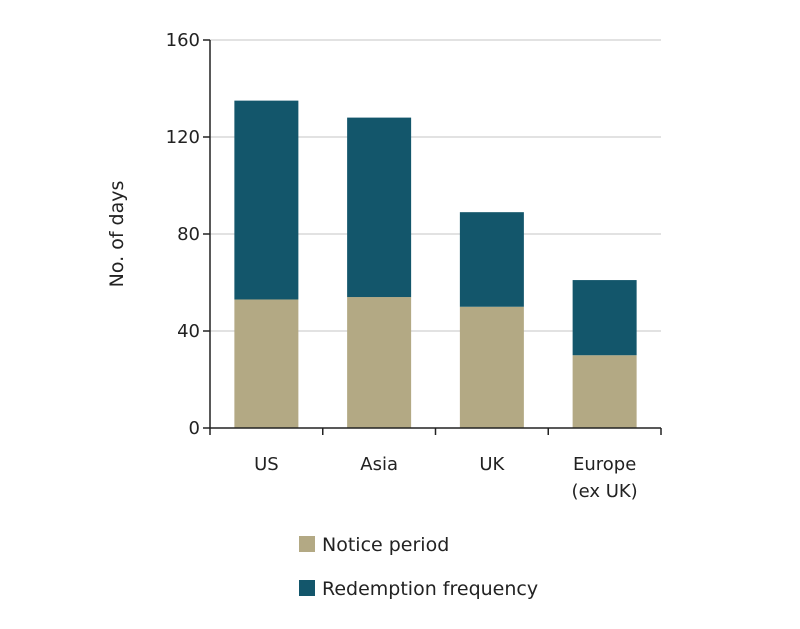  What do you see at coordinates (188, 234) in the screenshot?
I see `y-tick-label: 80` at bounding box center [188, 234].